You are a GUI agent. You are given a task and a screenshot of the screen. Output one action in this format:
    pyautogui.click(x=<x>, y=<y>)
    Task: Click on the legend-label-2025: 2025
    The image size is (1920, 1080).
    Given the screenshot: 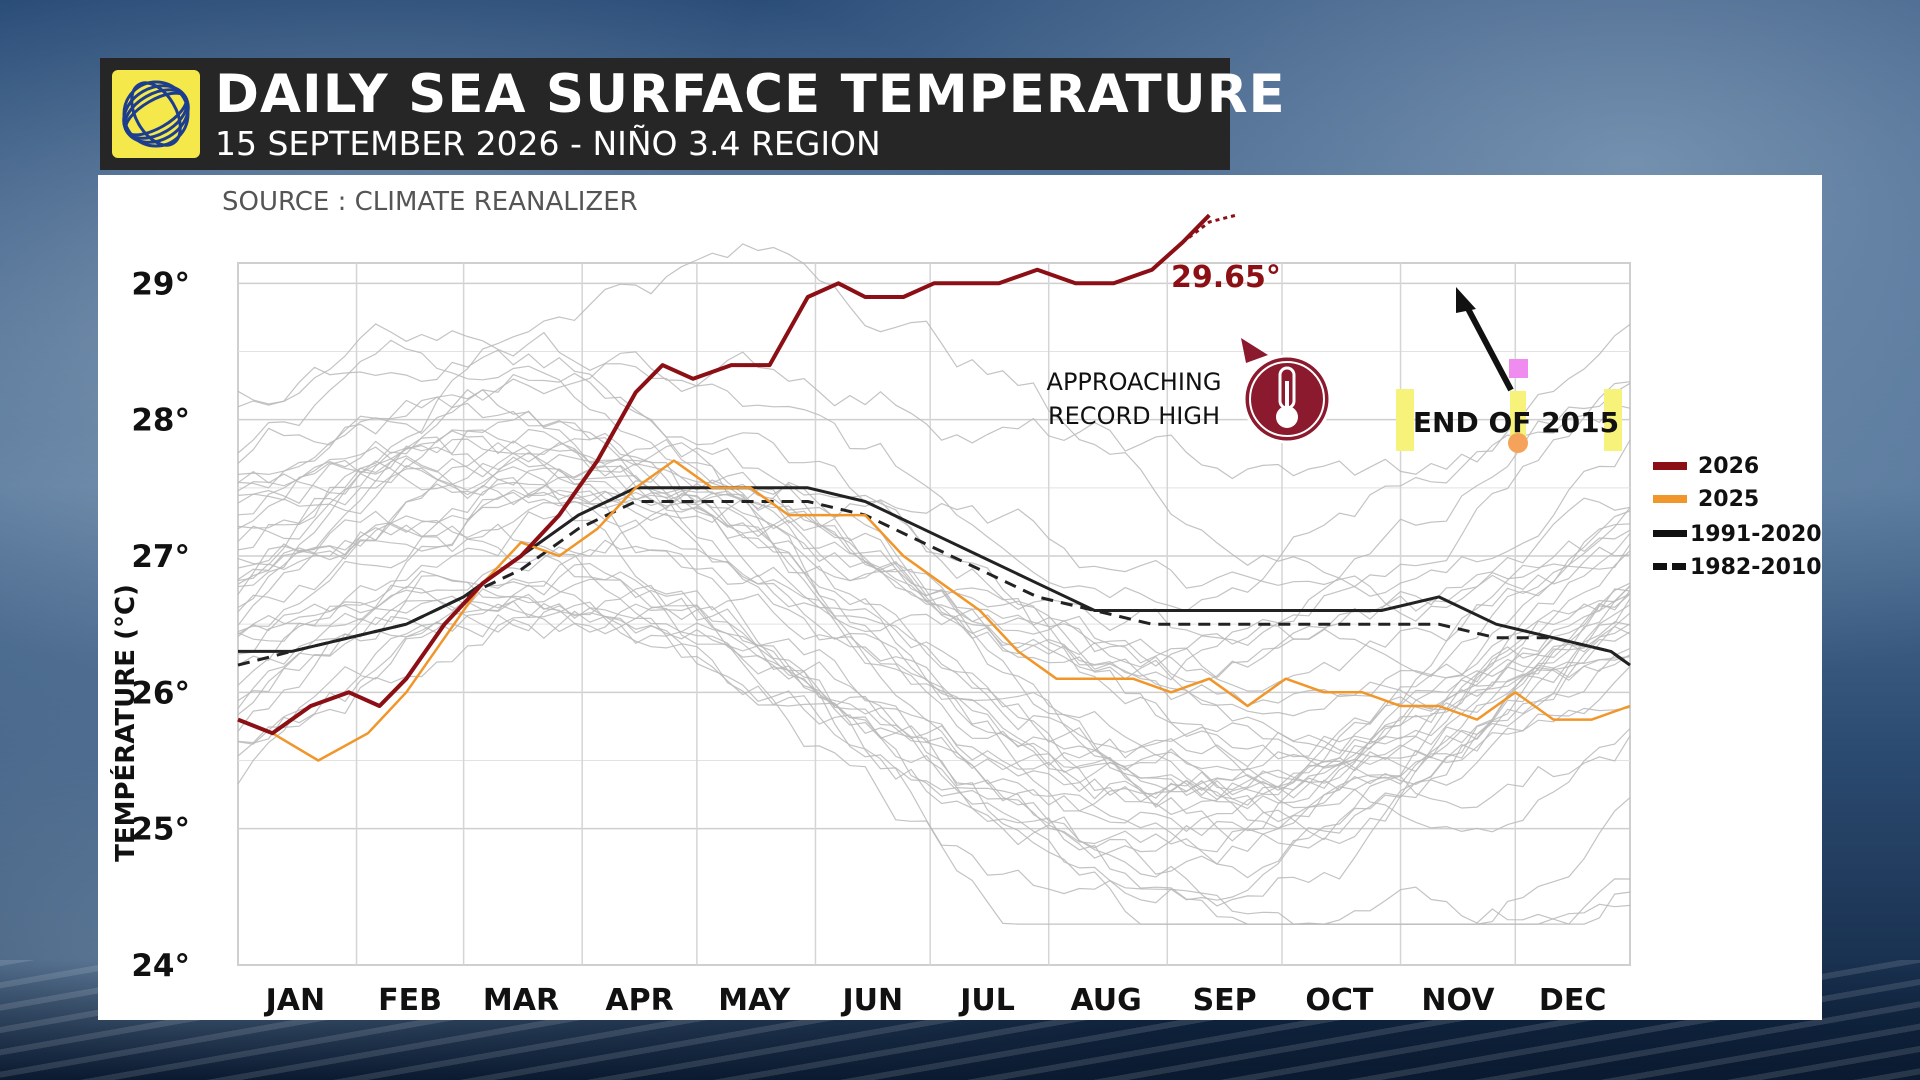 What is the action you would take?
    pyautogui.click(x=1728, y=499)
    